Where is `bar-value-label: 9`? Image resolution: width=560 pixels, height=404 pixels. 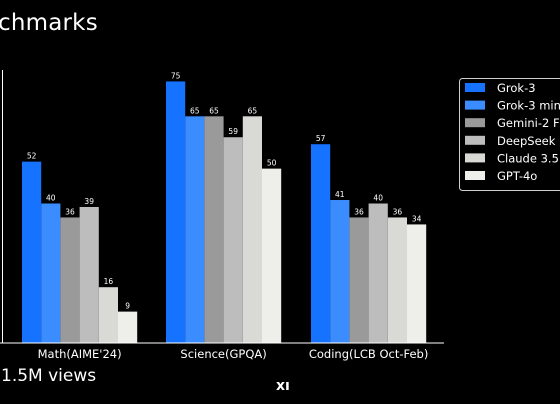
bar-value-label: 9 is located at coordinates (127, 306).